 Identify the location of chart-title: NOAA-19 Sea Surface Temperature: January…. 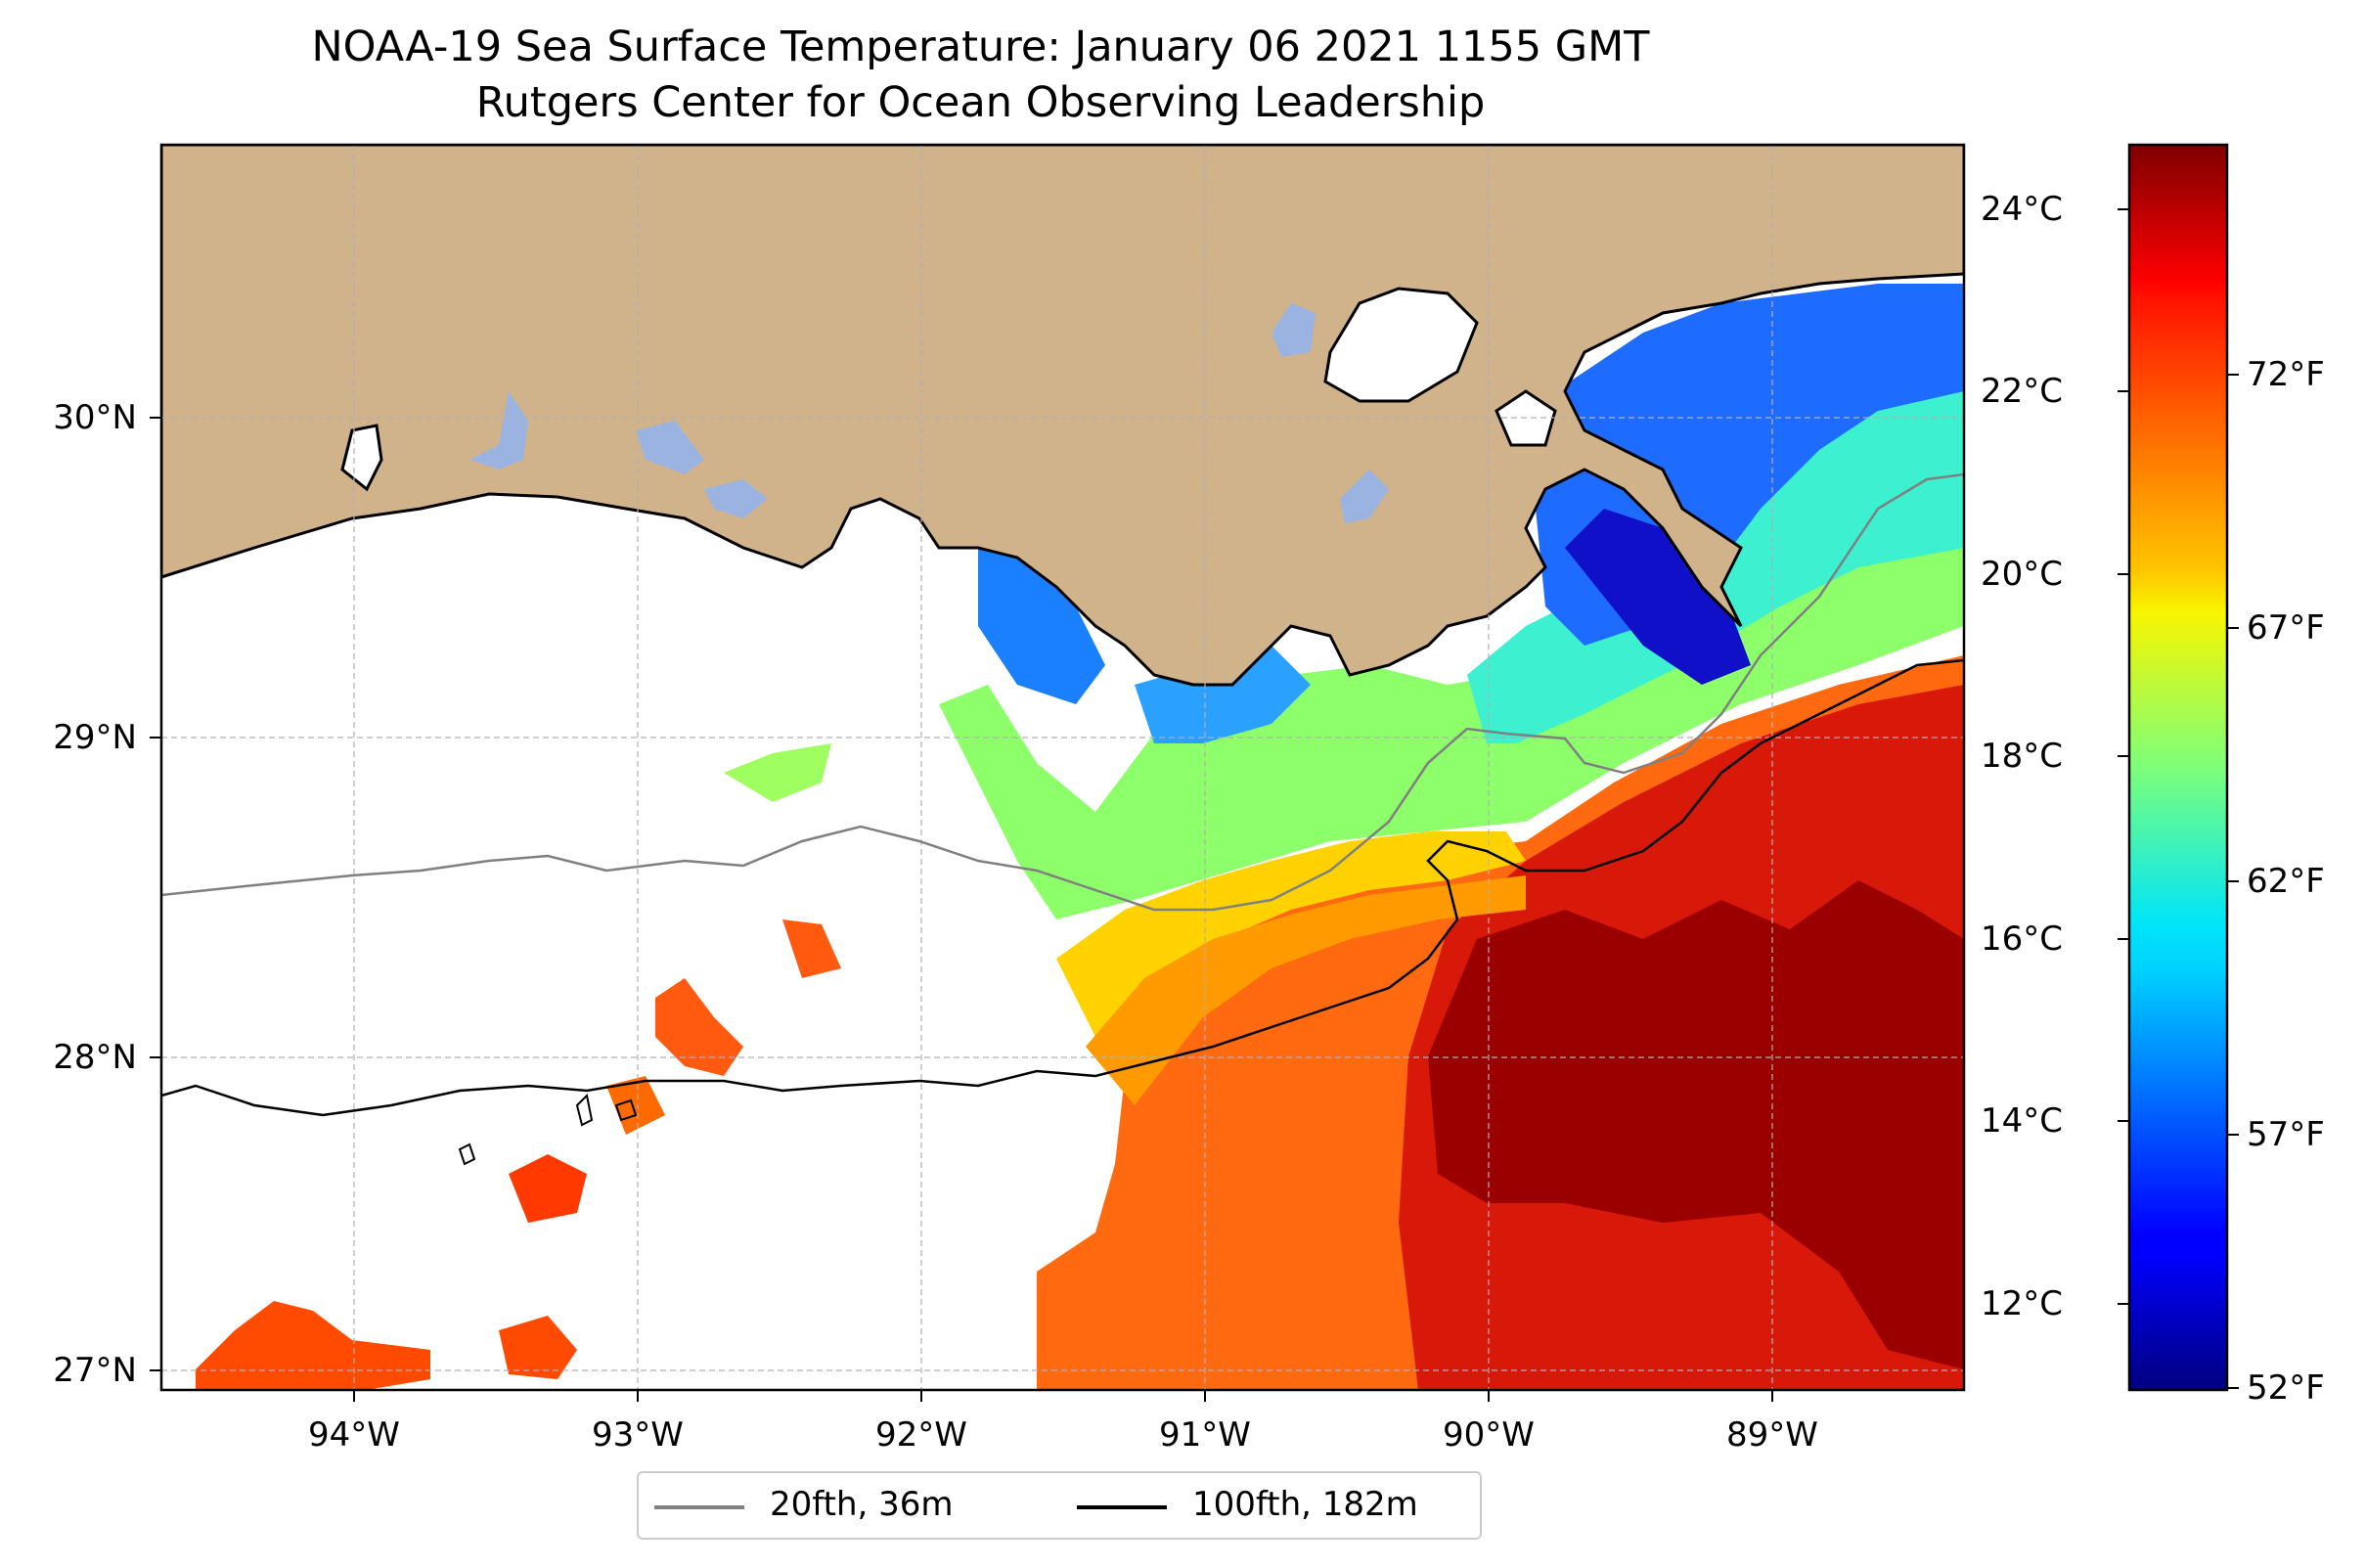
(980, 46).